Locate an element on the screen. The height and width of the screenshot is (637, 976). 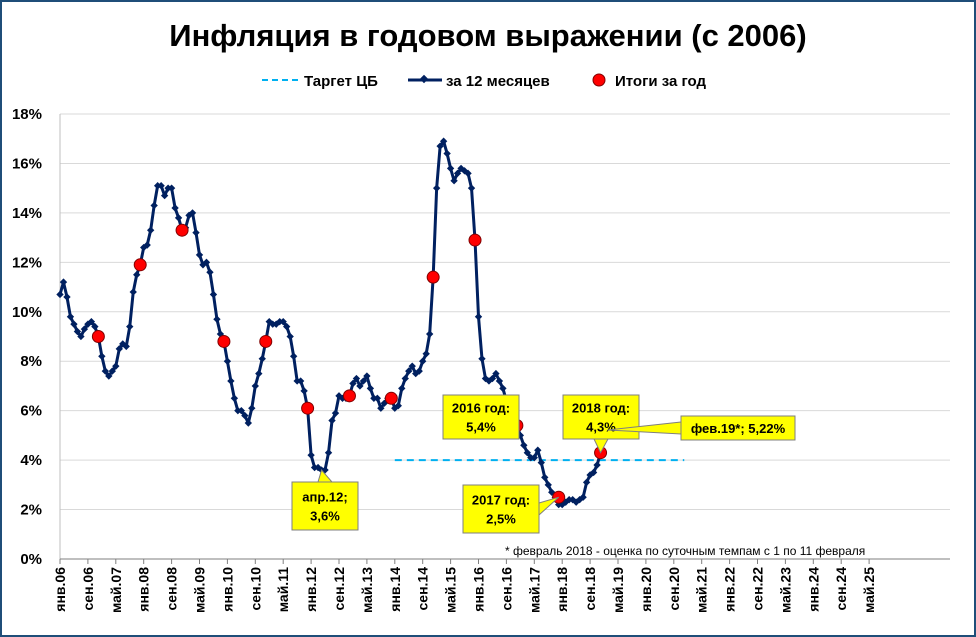
legend-year-label: Итоги за год is located at coordinates (661, 81).